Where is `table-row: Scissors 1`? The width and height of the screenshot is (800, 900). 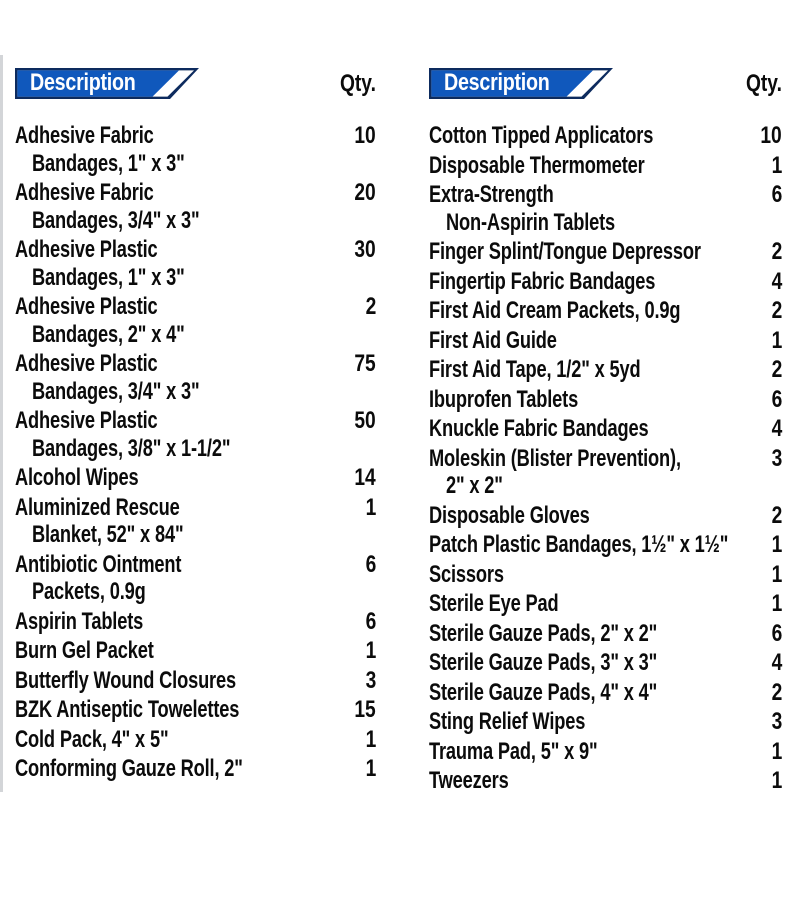
table-row: Scissors 1 is located at coordinates (605, 575).